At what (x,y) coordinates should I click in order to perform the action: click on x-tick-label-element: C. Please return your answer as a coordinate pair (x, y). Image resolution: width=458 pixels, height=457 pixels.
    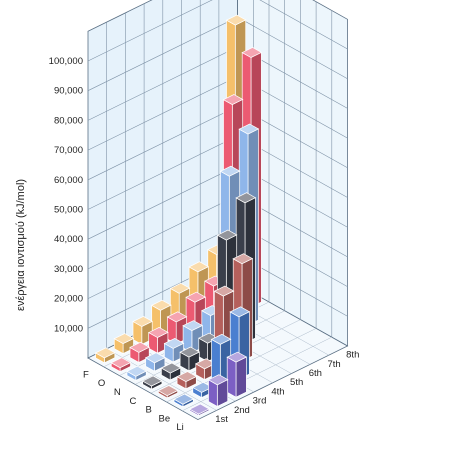
    Looking at the image, I should click on (133, 401).